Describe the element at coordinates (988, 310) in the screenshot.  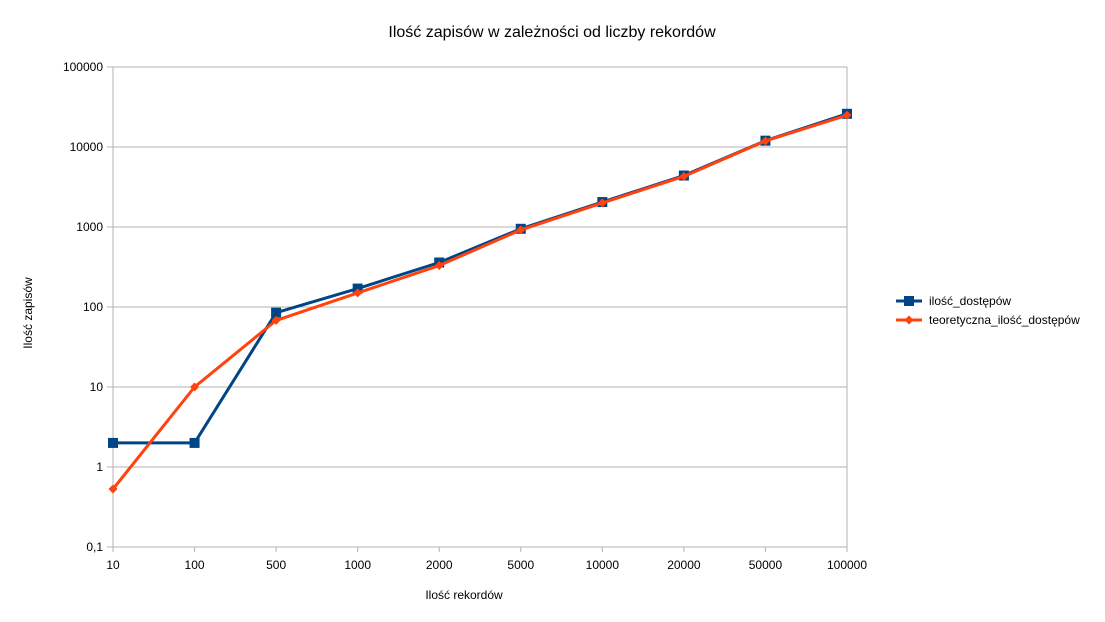
I see `legend: ilość_dostępów teoretyczna_ilość_dostępów` at that location.